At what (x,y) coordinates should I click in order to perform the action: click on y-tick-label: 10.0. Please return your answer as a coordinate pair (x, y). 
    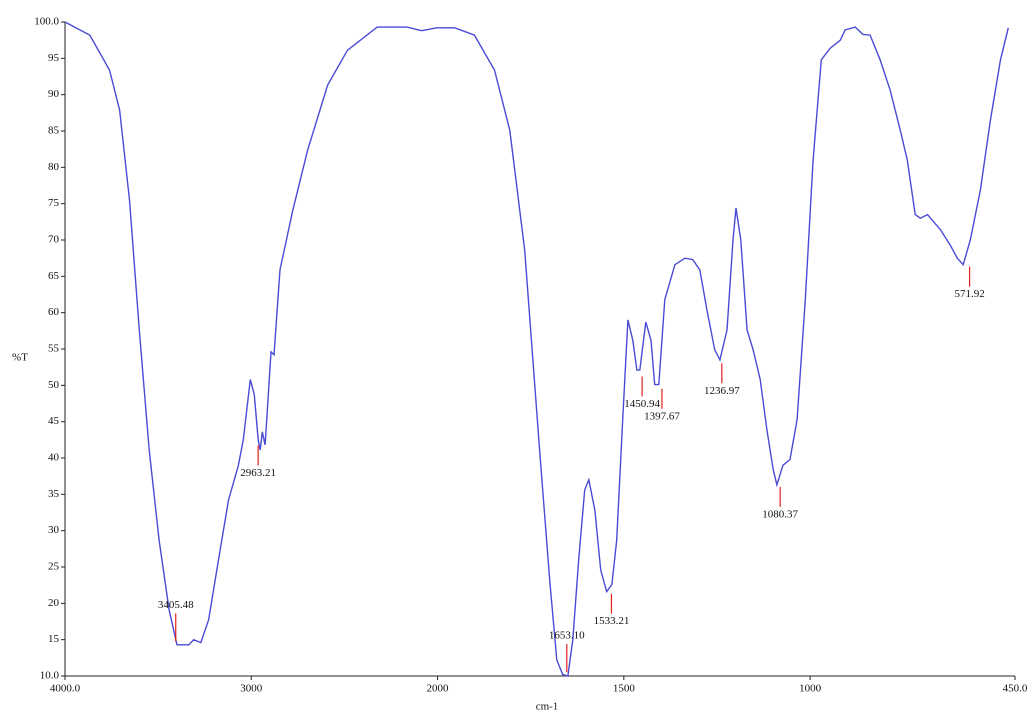
    Looking at the image, I should click on (50, 676).